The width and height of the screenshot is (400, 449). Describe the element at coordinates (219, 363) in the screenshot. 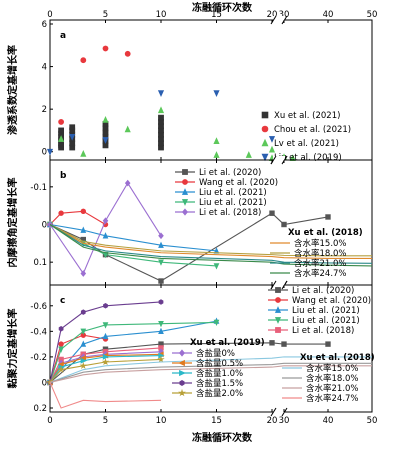

I see `legend-label: 含盐量0.5%` at that location.